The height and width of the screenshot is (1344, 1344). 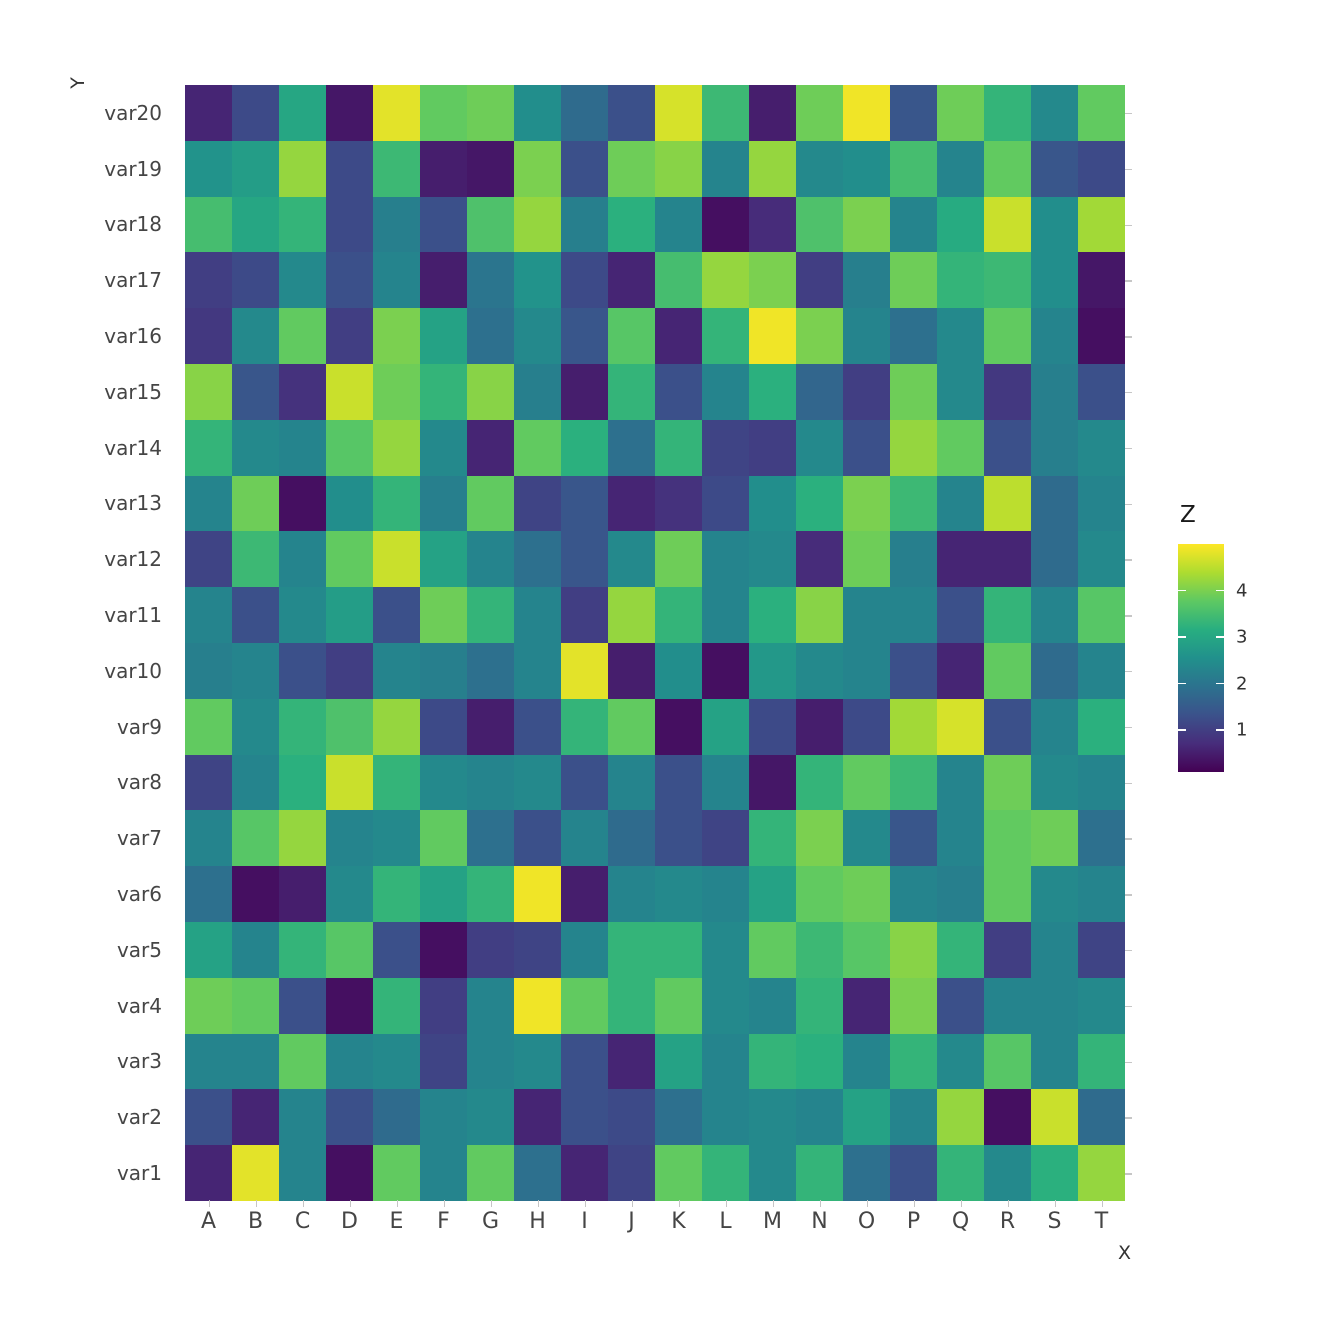 What do you see at coordinates (490, 1221) in the screenshot?
I see `x-tick-label: G` at bounding box center [490, 1221].